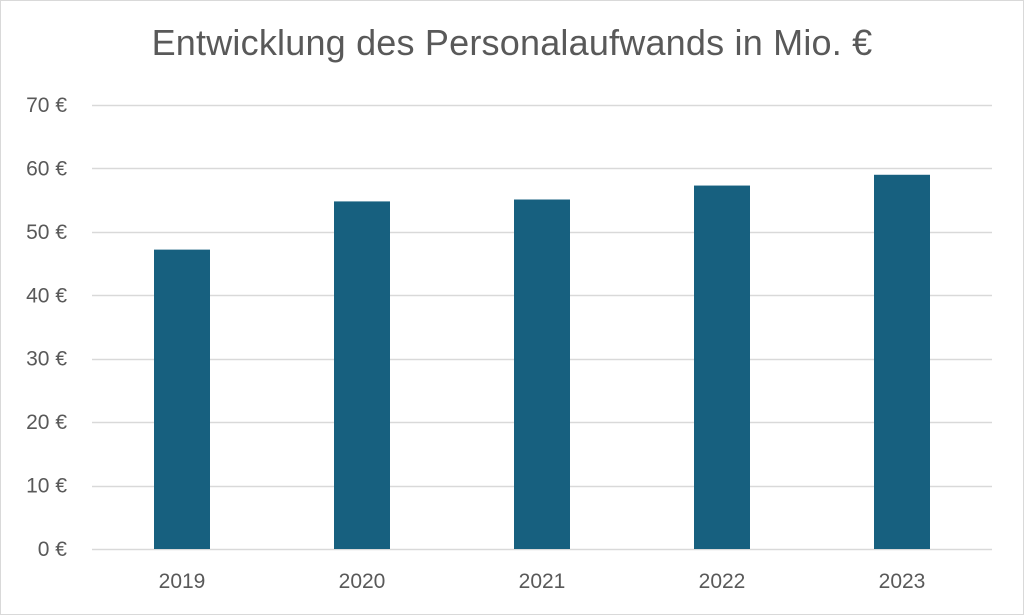 This screenshot has height=615, width=1024. Describe the element at coordinates (46, 327) in the screenshot. I see `y-axis-tick-labels: 0 € 10 € 20 € 30 € 40 € 50 € 60 € 70 €` at that location.